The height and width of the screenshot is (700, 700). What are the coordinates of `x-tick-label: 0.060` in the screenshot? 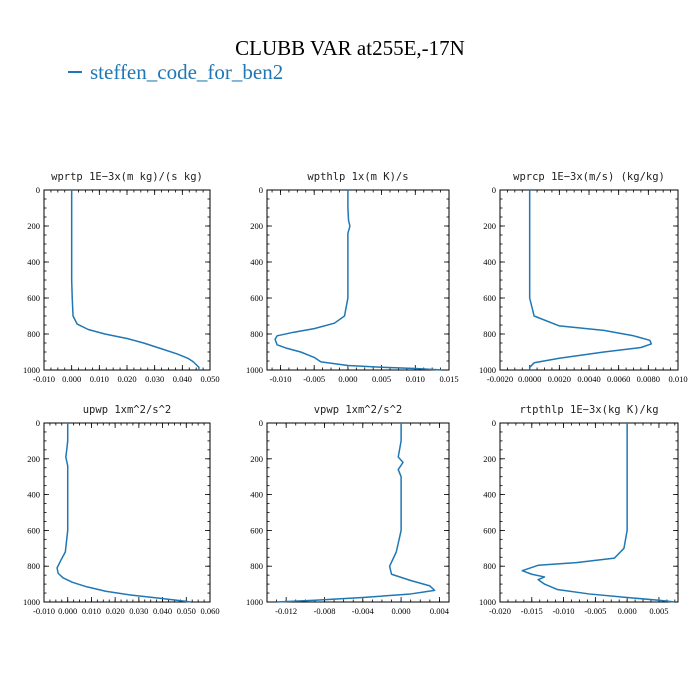 It's located at (209, 611).